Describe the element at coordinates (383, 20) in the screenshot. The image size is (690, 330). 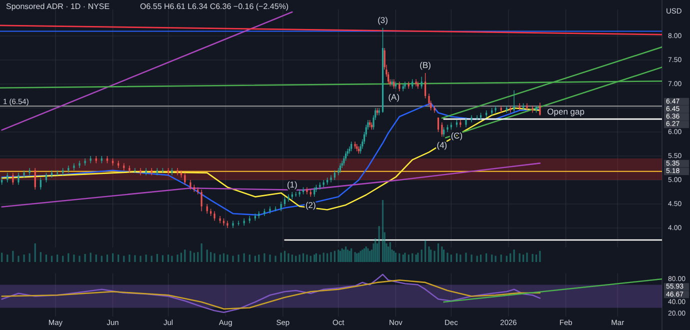
I see `annotation: (3)` at that location.